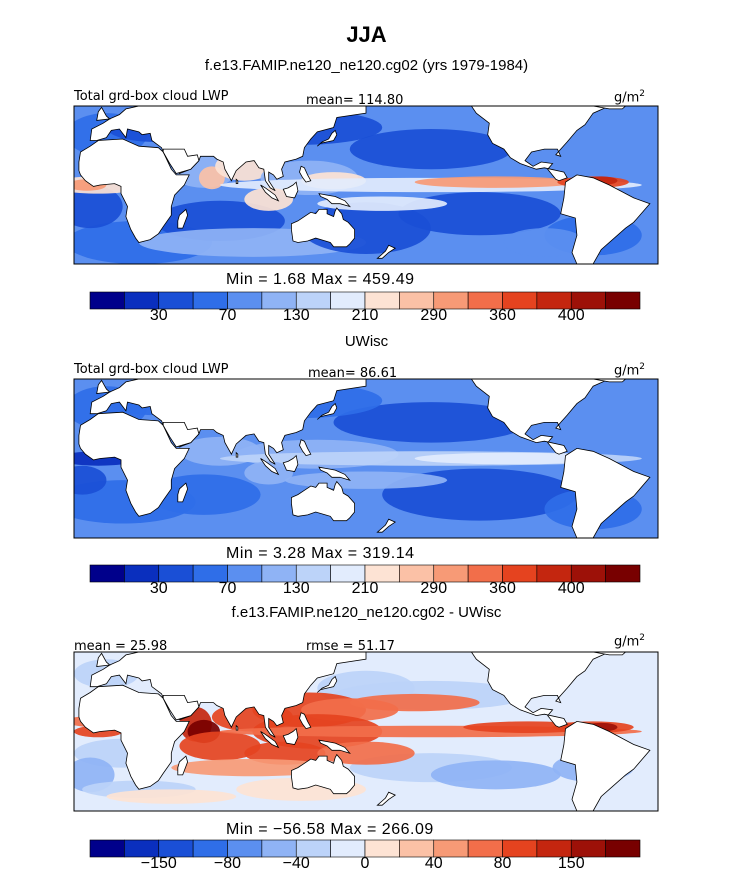 This screenshot has height=877, width=733. Describe the element at coordinates (502, 315) in the screenshot. I see `colorbar-tick-label: 360` at that location.